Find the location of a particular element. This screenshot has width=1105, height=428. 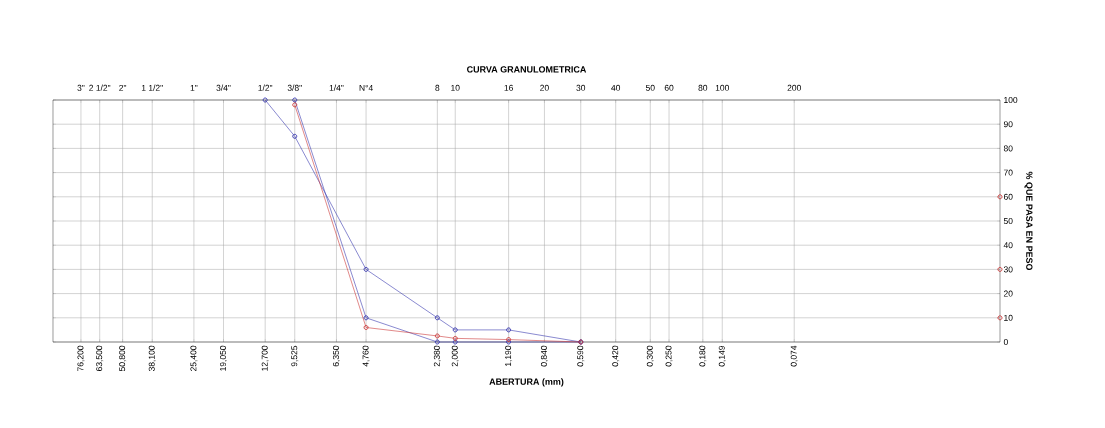

x-tick-label: 0,074 is located at coordinates (794, 356).